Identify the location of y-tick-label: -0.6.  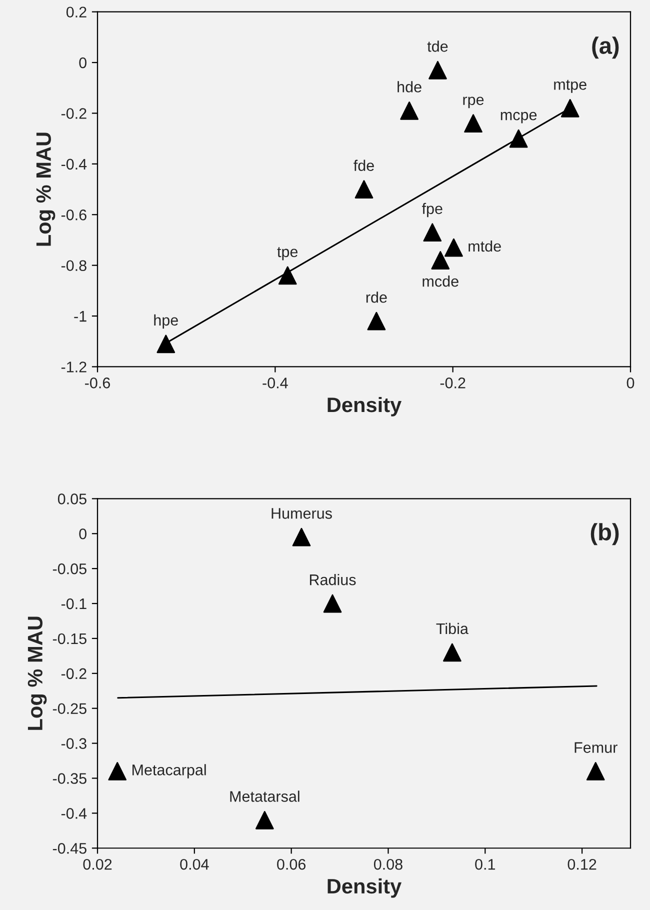
(73, 215).